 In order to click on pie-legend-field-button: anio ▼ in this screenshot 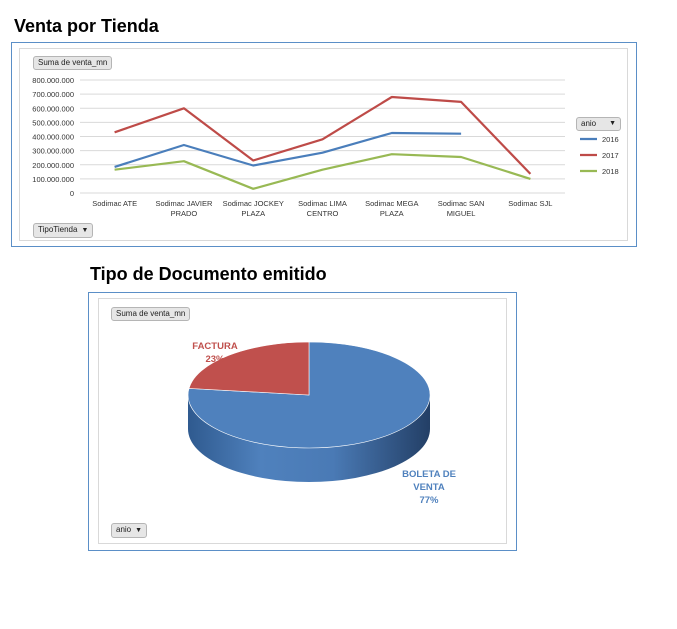, I will do `click(129, 530)`.